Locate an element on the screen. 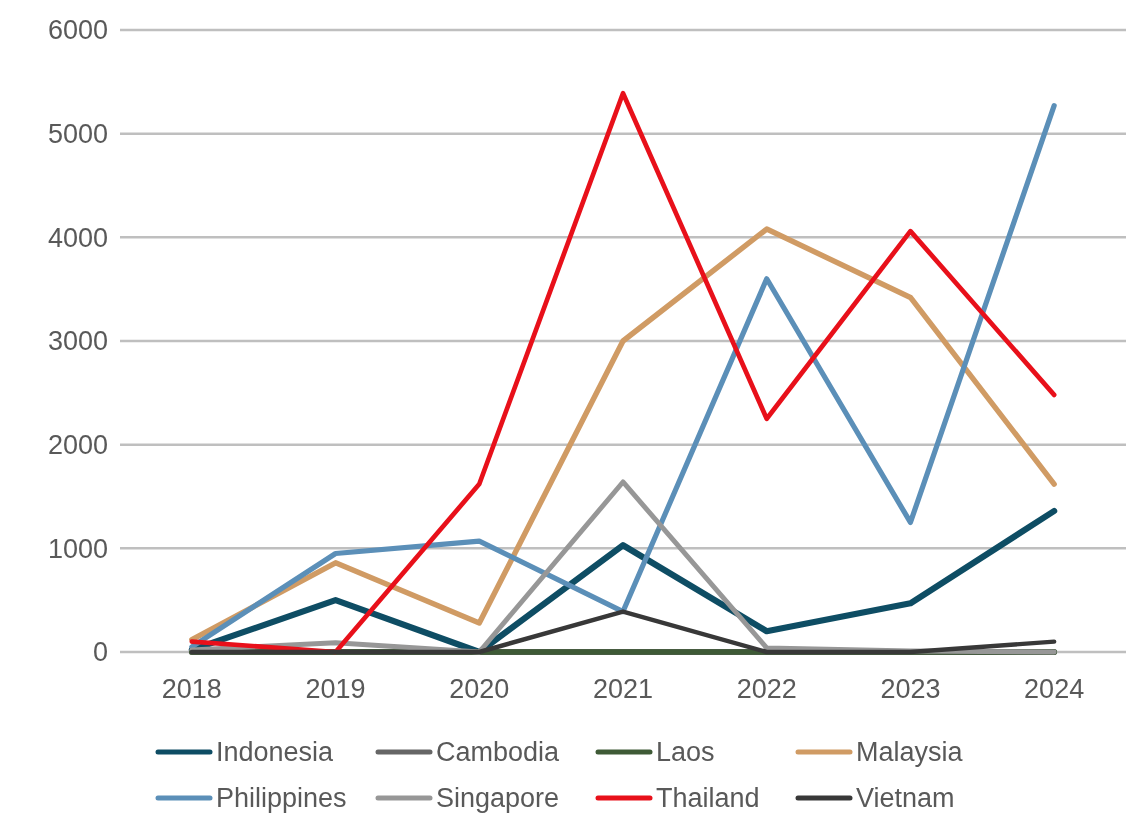 Image resolution: width=1140 pixels, height=828 pixels. x-tick-label: 2020 is located at coordinates (479, 689).